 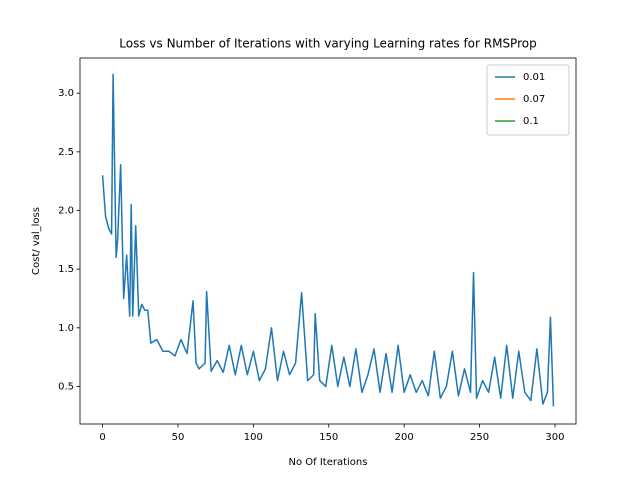 I want to click on legend: 0.01 0.07 0.1, so click(x=528, y=100).